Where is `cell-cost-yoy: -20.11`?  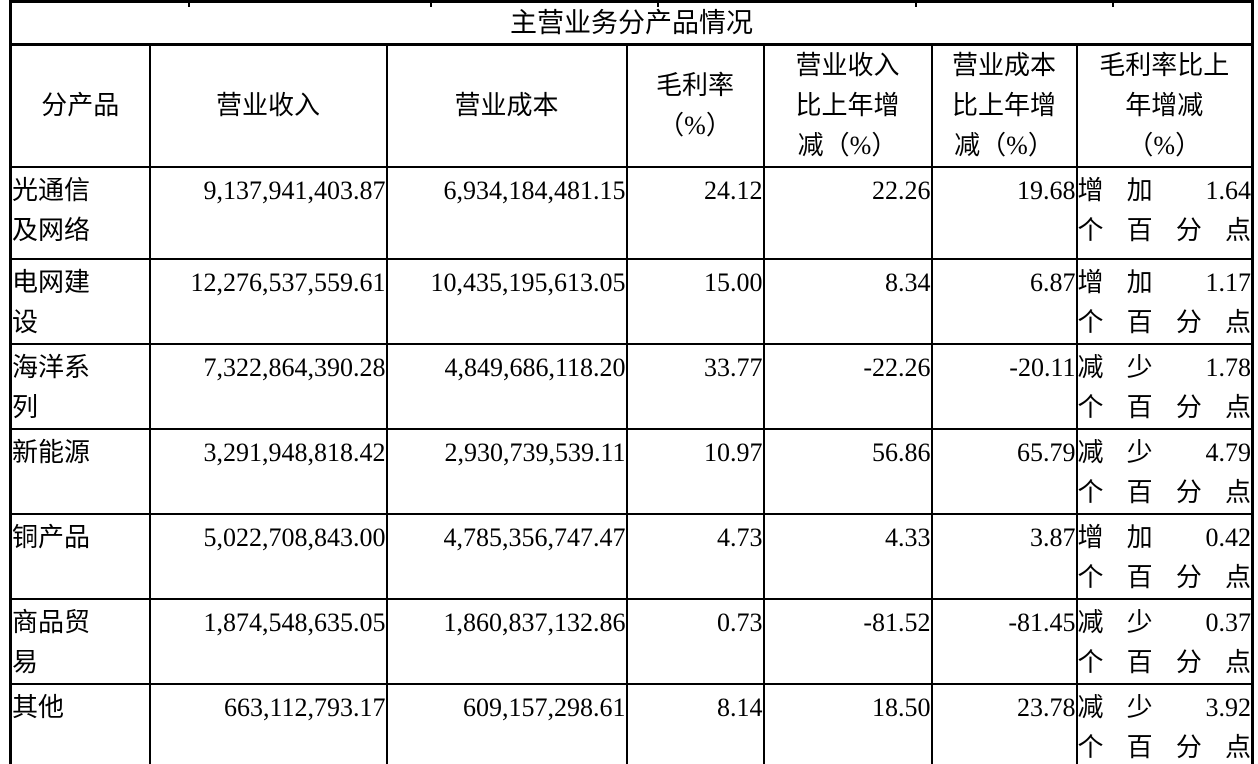 cell-cost-yoy: -20.11 is located at coordinates (1004, 386).